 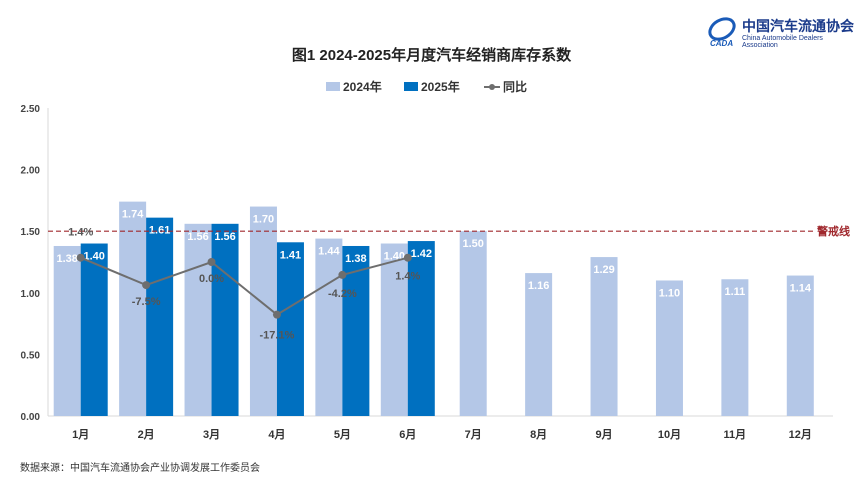 What do you see at coordinates (197, 237) in the screenshot?
I see `bar-label-2024: 1.56` at bounding box center [197, 237].